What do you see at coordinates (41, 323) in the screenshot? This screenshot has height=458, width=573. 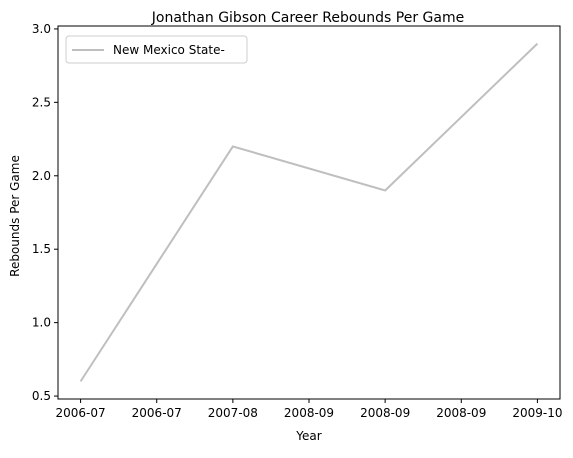 I see `y-tick-label: 1.0` at bounding box center [41, 323].